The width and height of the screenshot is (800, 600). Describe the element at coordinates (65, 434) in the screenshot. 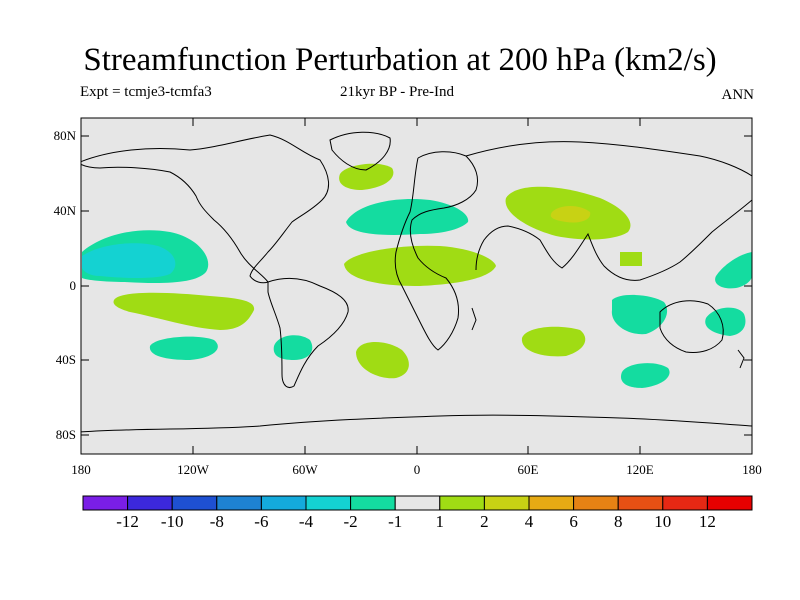

I see `lat-label-80s: 80S` at that location.